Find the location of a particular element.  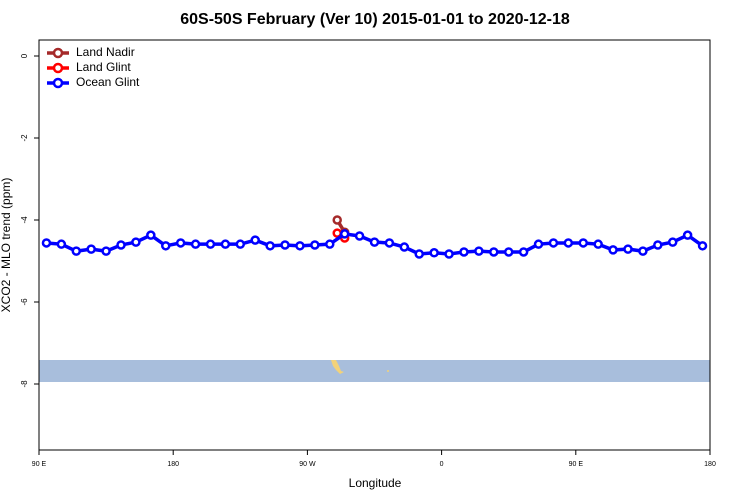

y-tick-label: -6 is located at coordinates (24, 302).